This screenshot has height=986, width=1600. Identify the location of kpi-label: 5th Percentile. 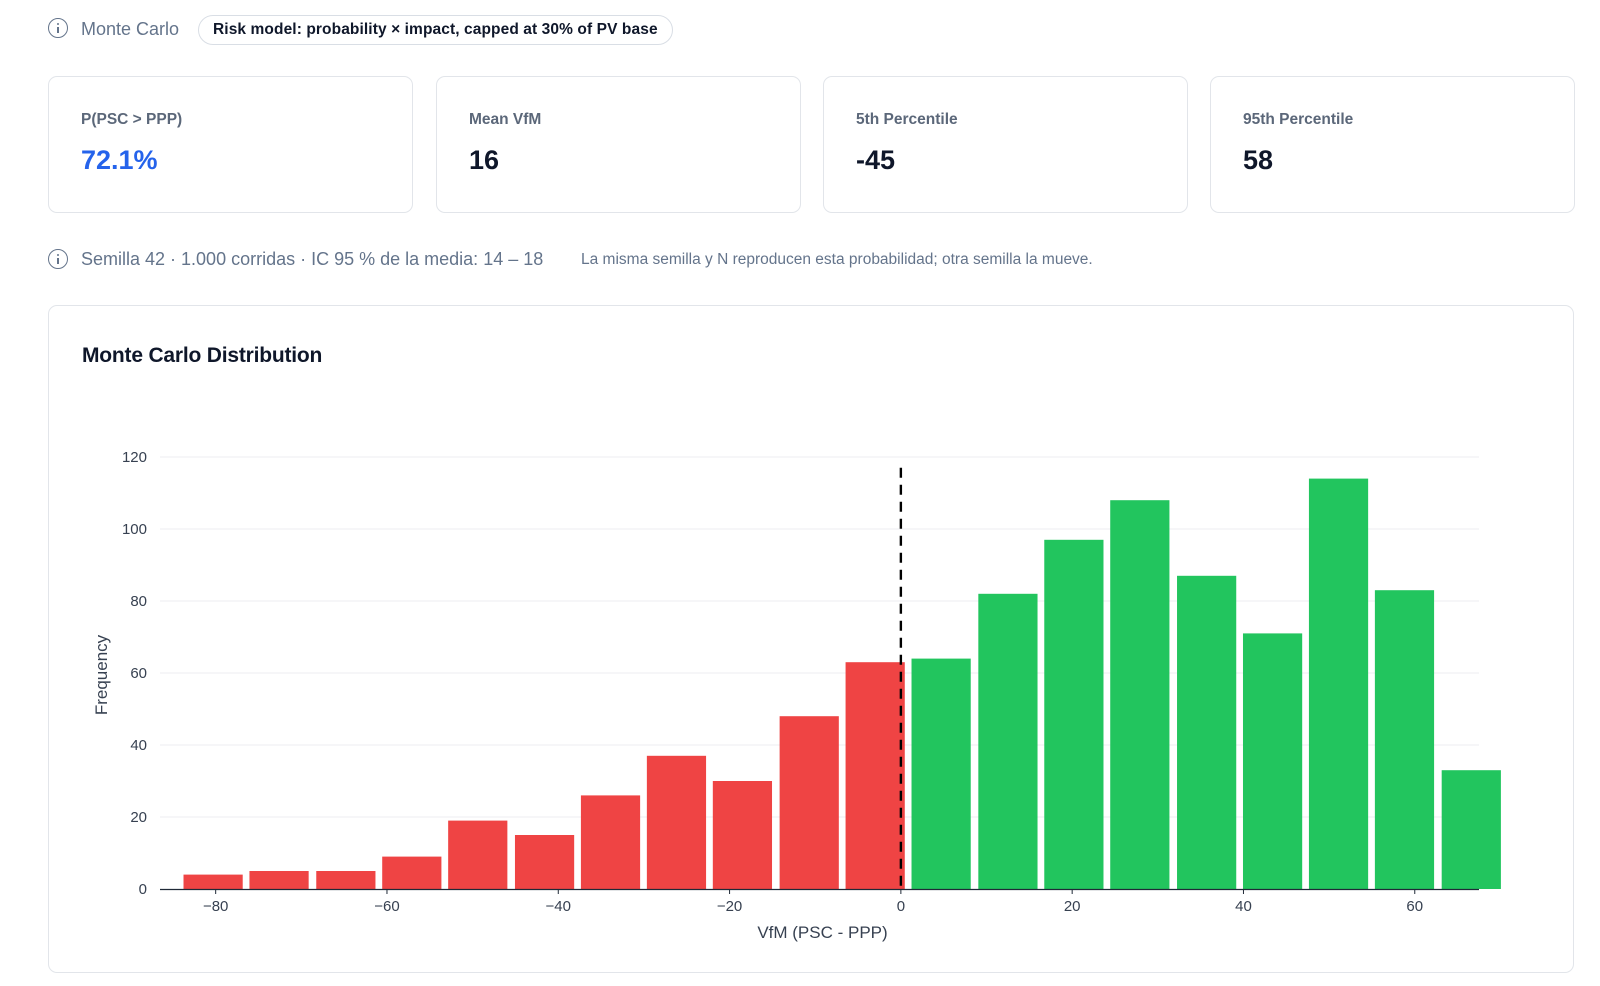
(907, 119).